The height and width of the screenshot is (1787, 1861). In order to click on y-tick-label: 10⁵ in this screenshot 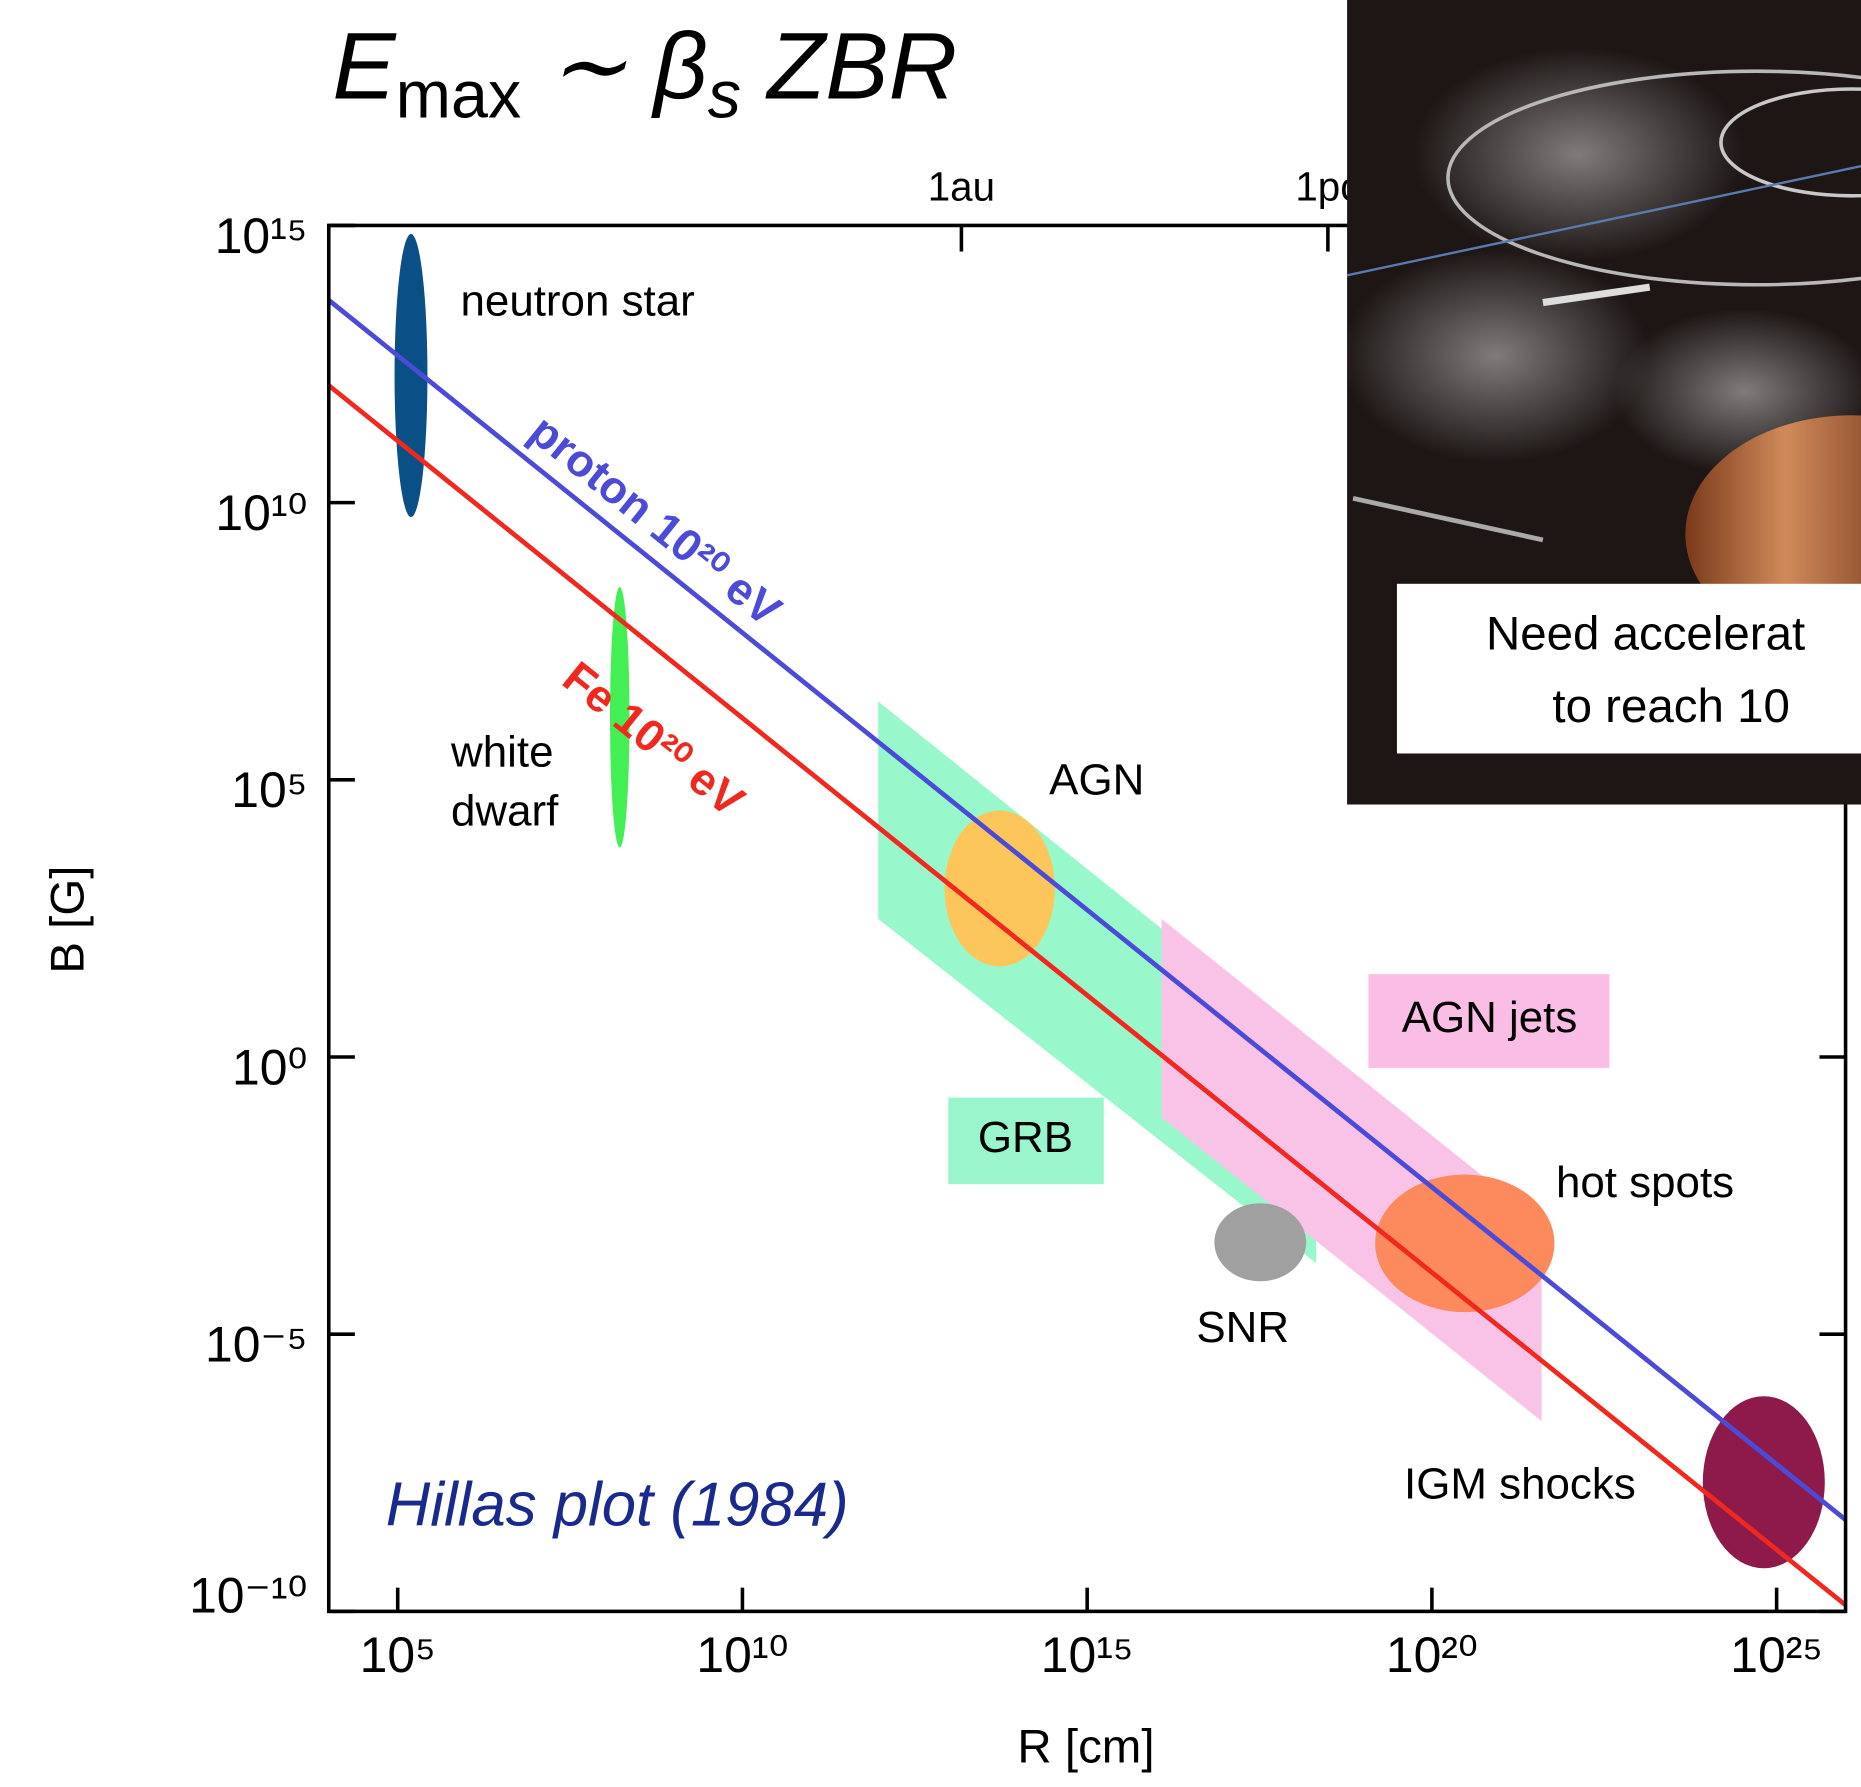, I will do `click(269, 790)`.